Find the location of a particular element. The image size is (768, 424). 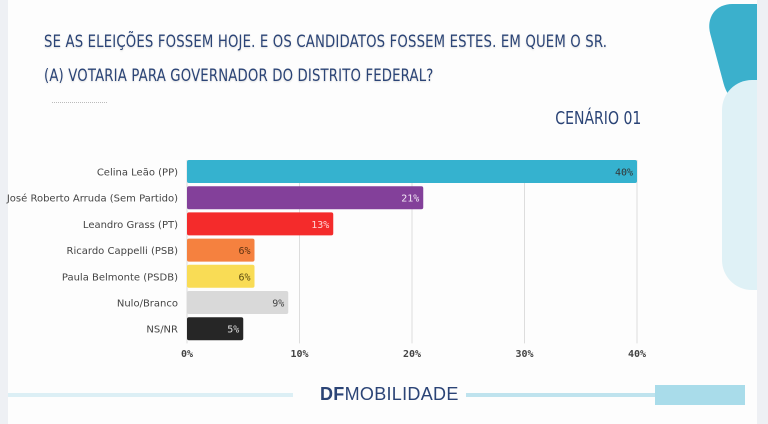

data-label: 21% is located at coordinates (410, 199).